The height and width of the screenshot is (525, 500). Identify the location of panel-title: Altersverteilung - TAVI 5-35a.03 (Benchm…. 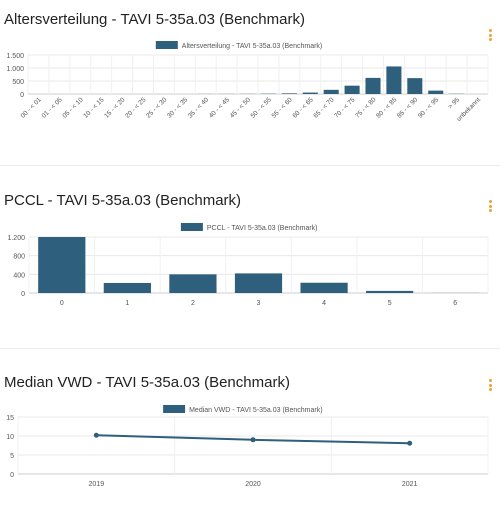
(154, 19).